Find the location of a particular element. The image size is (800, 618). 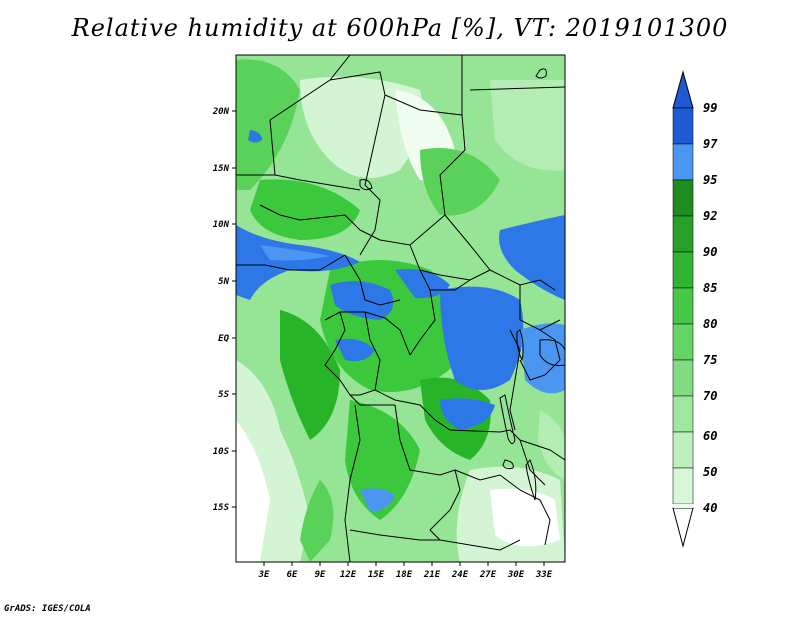

colorbar-label-60: 60 is located at coordinates (710, 436).